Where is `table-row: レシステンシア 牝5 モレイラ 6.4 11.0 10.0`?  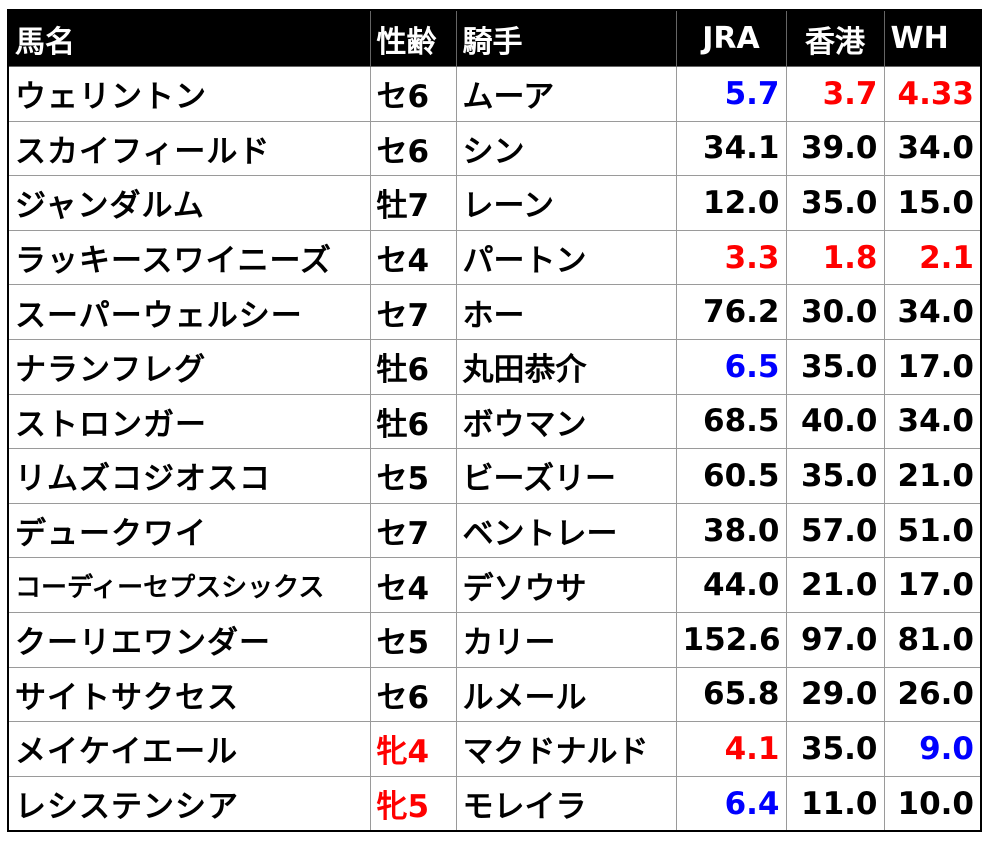
table-row: レシステンシア 牝5 モレイラ 6.4 11.0 10.0 is located at coordinates (494, 803).